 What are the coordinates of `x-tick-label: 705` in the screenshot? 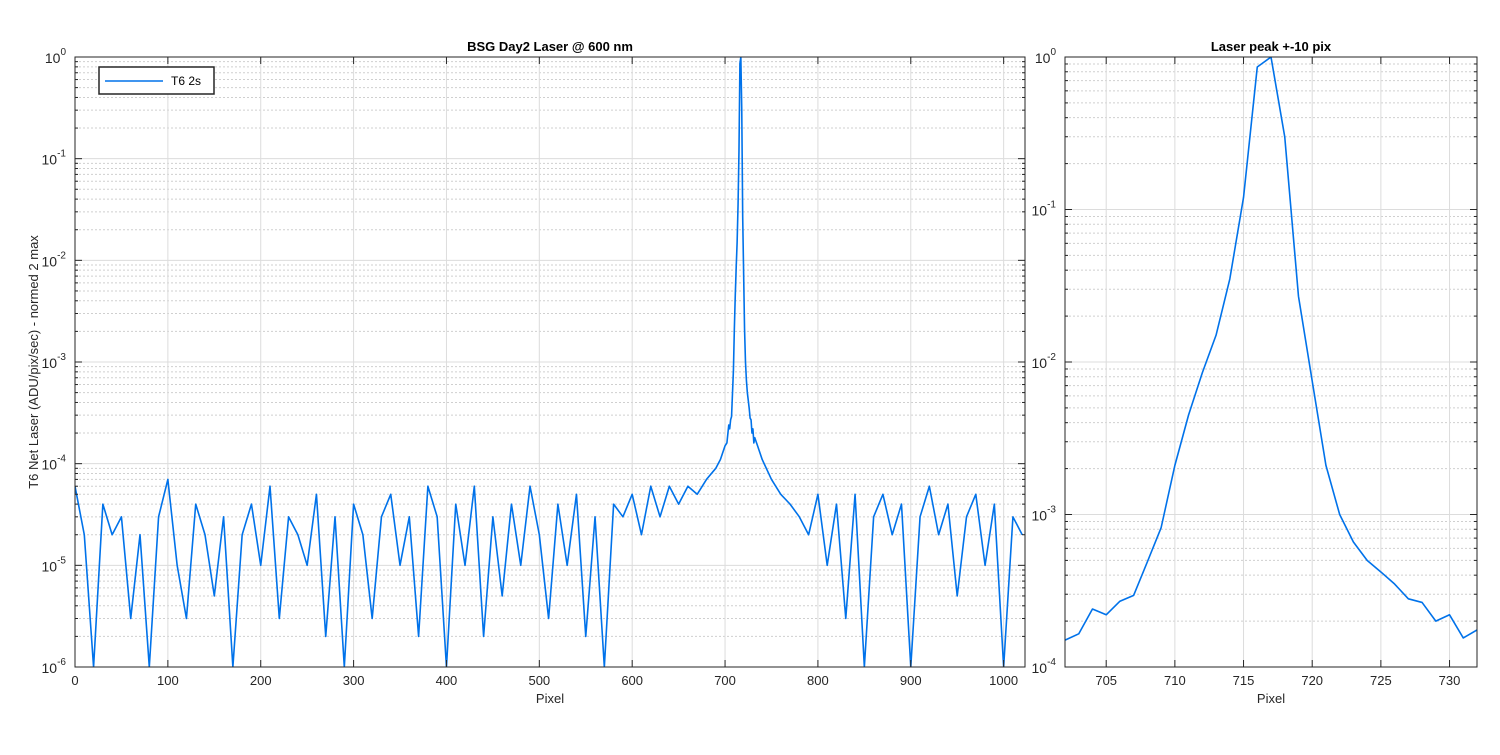 It's located at (1106, 680).